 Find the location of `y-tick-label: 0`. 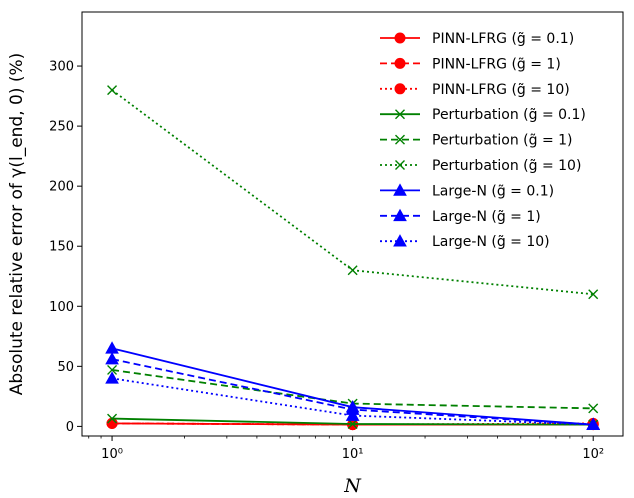

y-tick-label: 0 is located at coordinates (70, 427).